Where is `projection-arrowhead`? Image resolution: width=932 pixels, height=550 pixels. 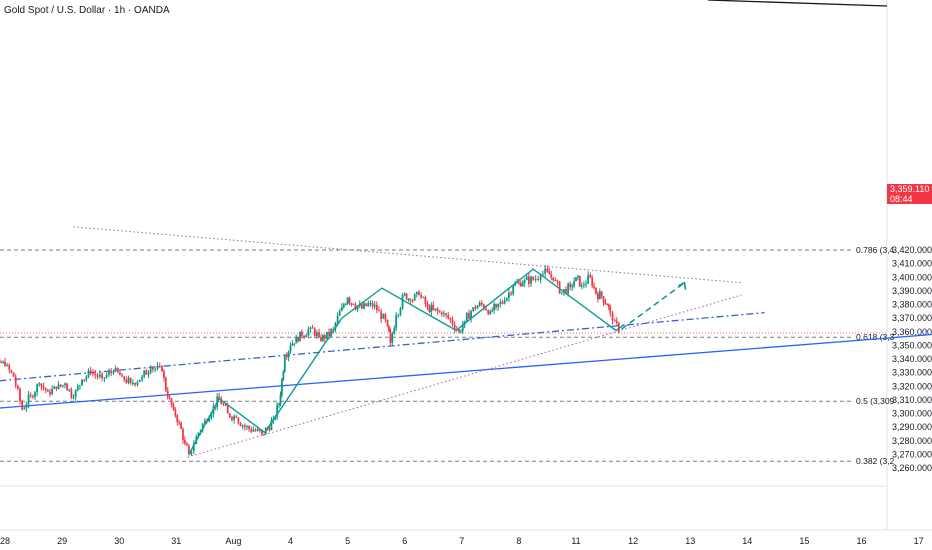 projection-arrowhead is located at coordinates (682, 285).